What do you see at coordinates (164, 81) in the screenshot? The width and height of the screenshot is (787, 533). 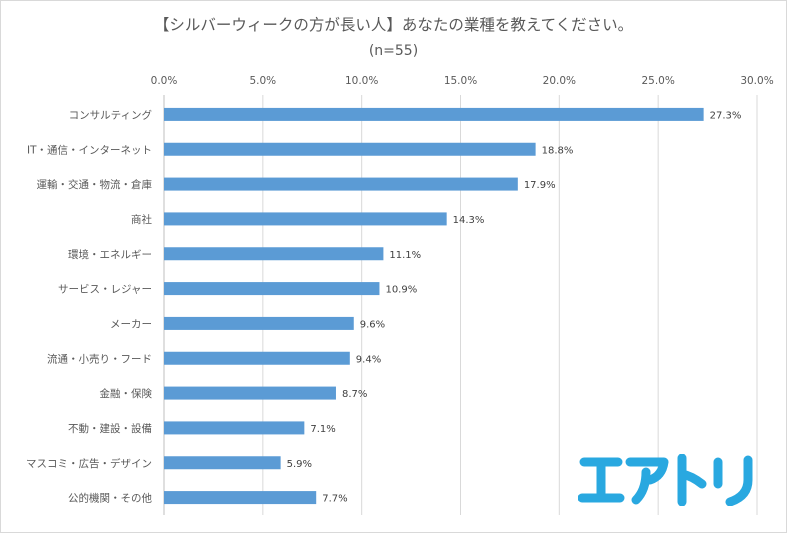 I see `x-tick-label: 0.0%` at bounding box center [164, 81].